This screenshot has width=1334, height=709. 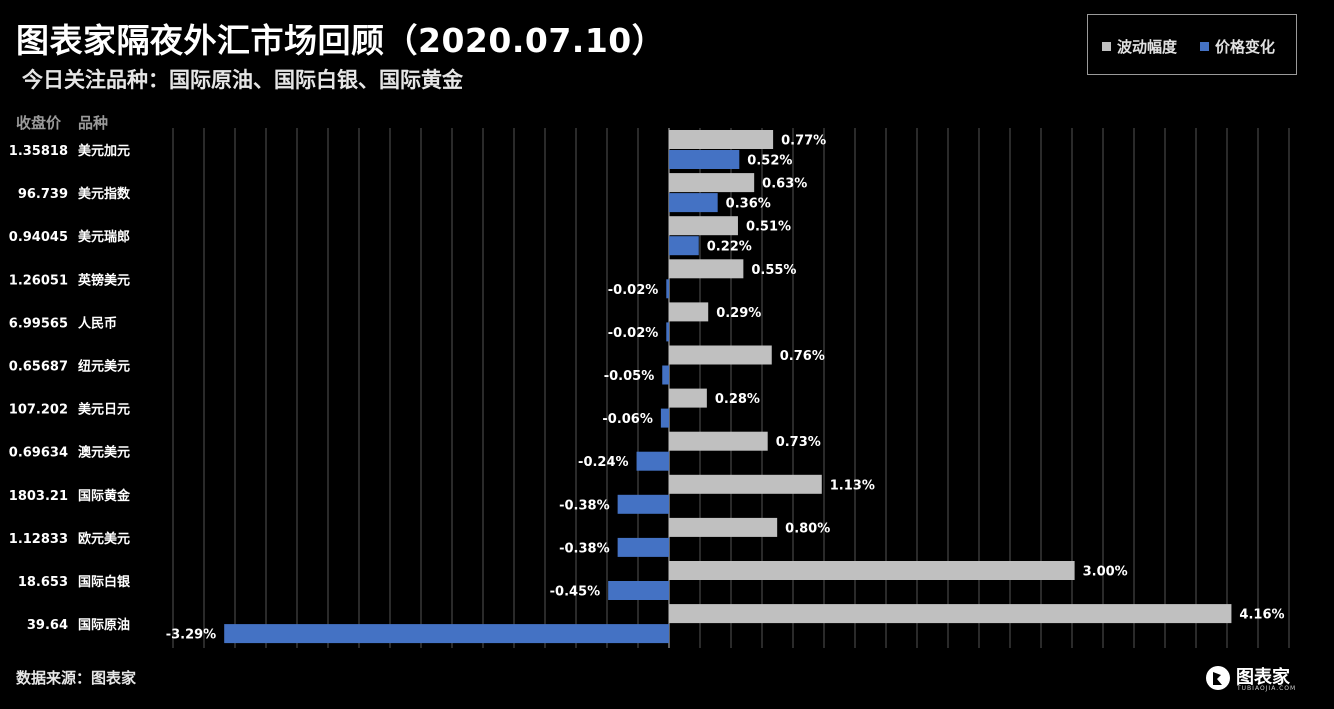 What do you see at coordinates (43, 194) in the screenshot?
I see `close-price-label: 96.739` at bounding box center [43, 194].